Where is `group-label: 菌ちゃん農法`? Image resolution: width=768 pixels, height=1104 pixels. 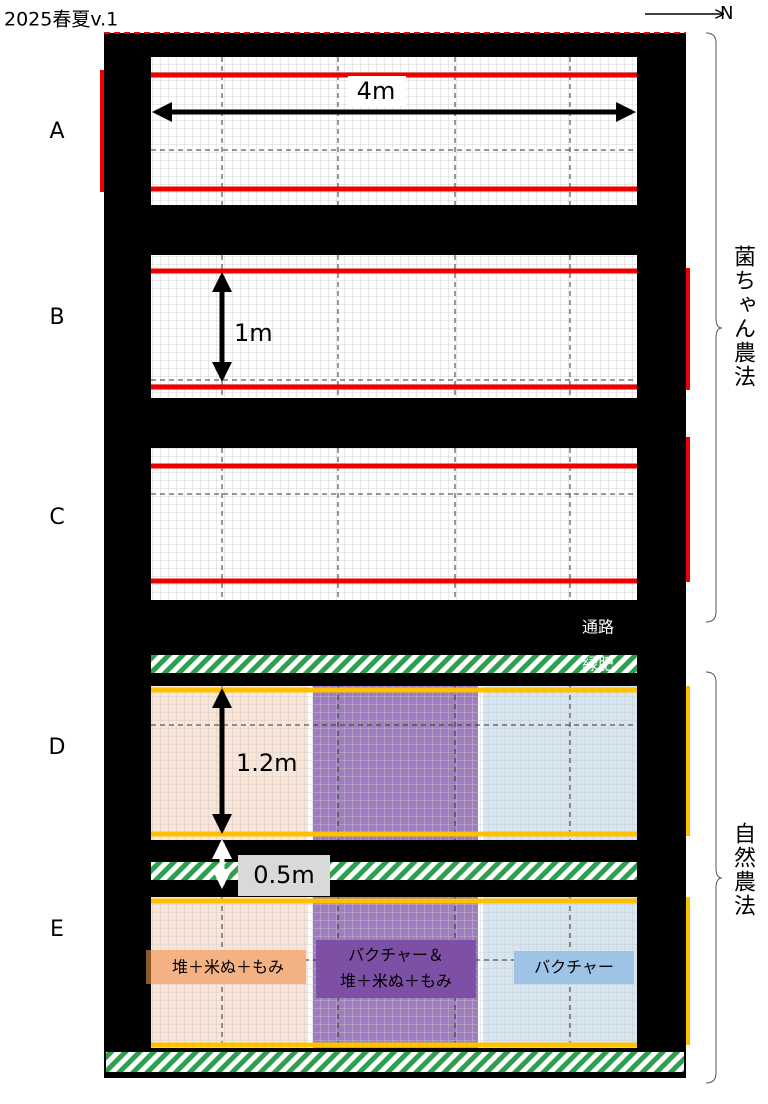
group-label: 菌ちゃん農法 is located at coordinates (743, 317).